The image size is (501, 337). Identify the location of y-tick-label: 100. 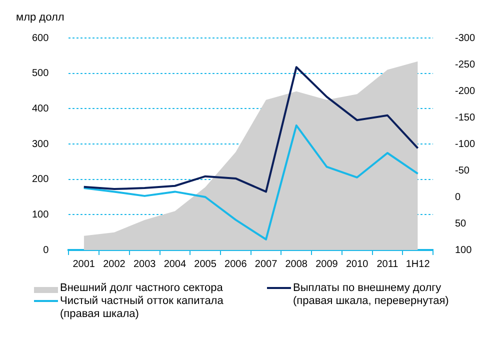
(41, 214).